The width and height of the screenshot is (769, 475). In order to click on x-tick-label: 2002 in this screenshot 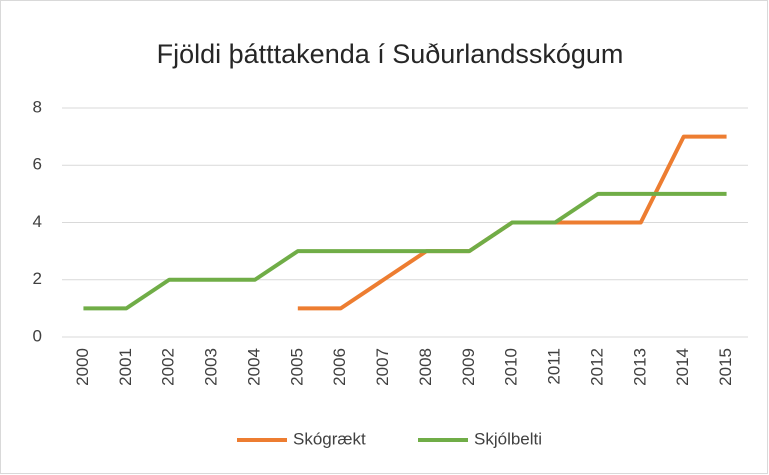, I will do `click(168, 367)`.